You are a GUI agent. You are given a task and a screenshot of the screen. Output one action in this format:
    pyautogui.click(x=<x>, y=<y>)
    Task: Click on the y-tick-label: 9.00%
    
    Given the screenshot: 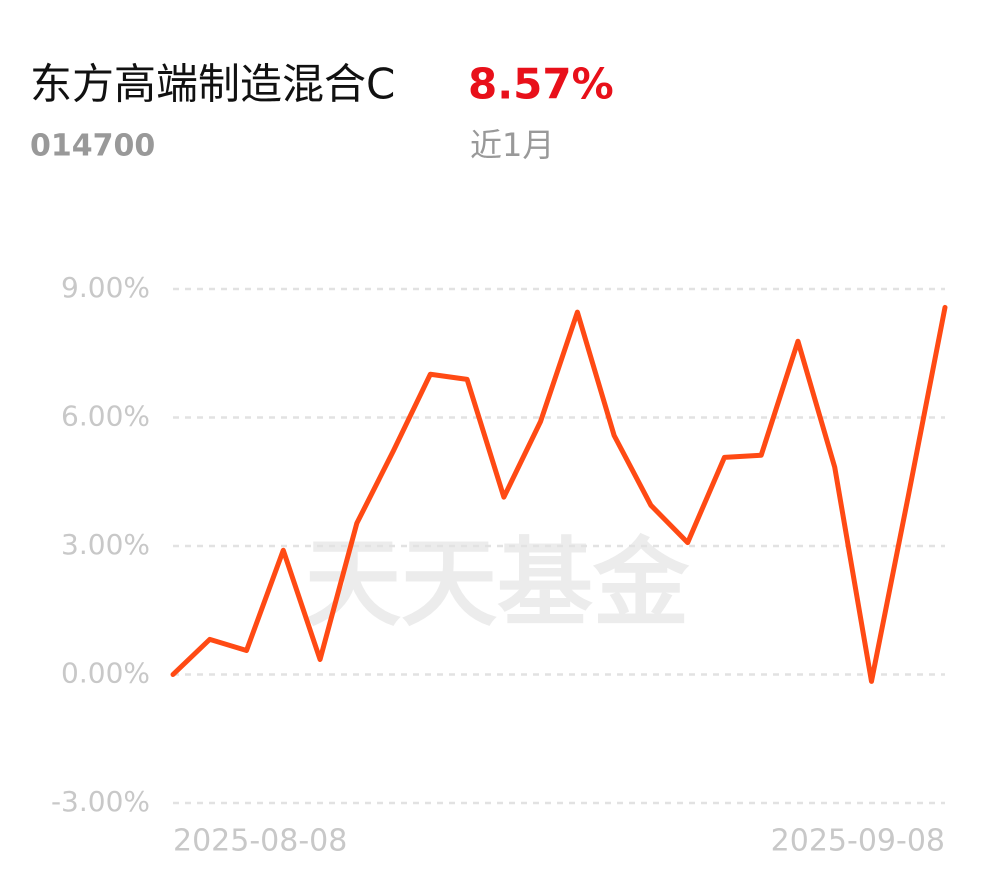 What is the action you would take?
    pyautogui.click(x=105, y=287)
    